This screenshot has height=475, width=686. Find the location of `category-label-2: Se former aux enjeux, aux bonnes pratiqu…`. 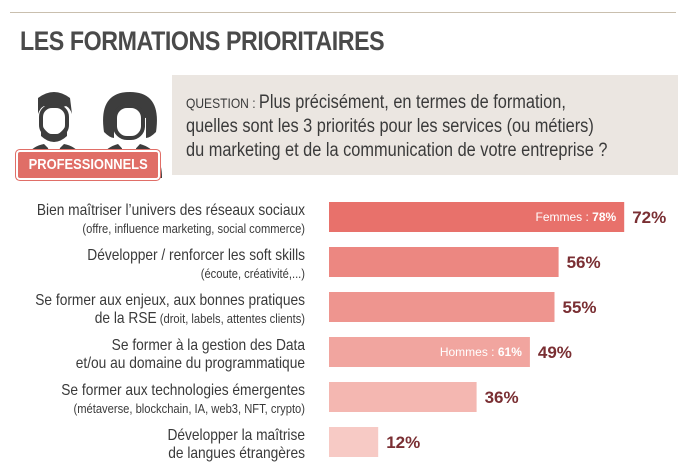

category-label-2: Se former aux enjeux, aux bonnes pratiqu… is located at coordinates (170, 309).